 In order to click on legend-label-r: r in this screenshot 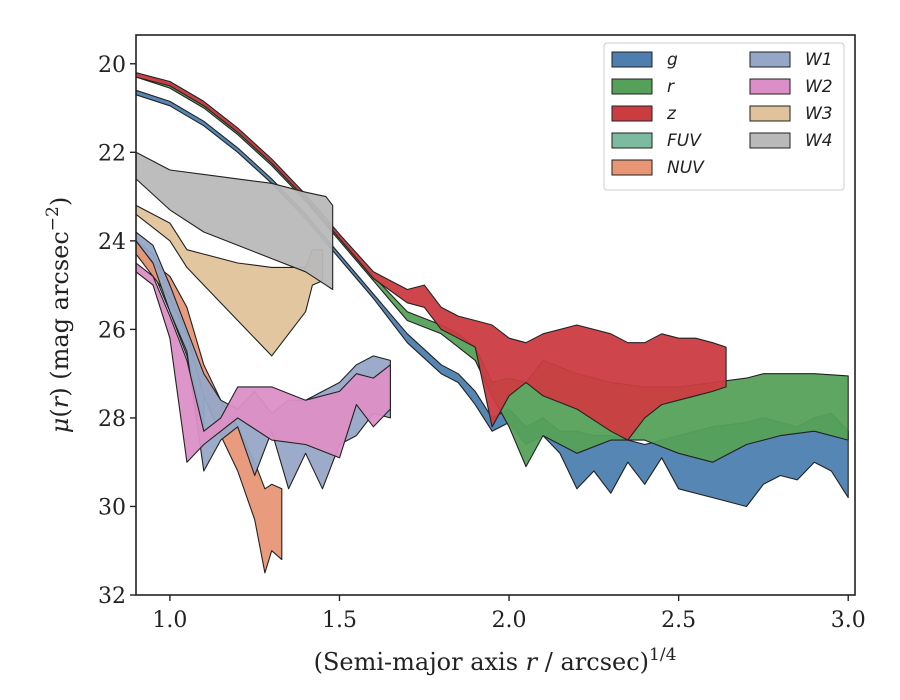, I will do `click(671, 87)`.